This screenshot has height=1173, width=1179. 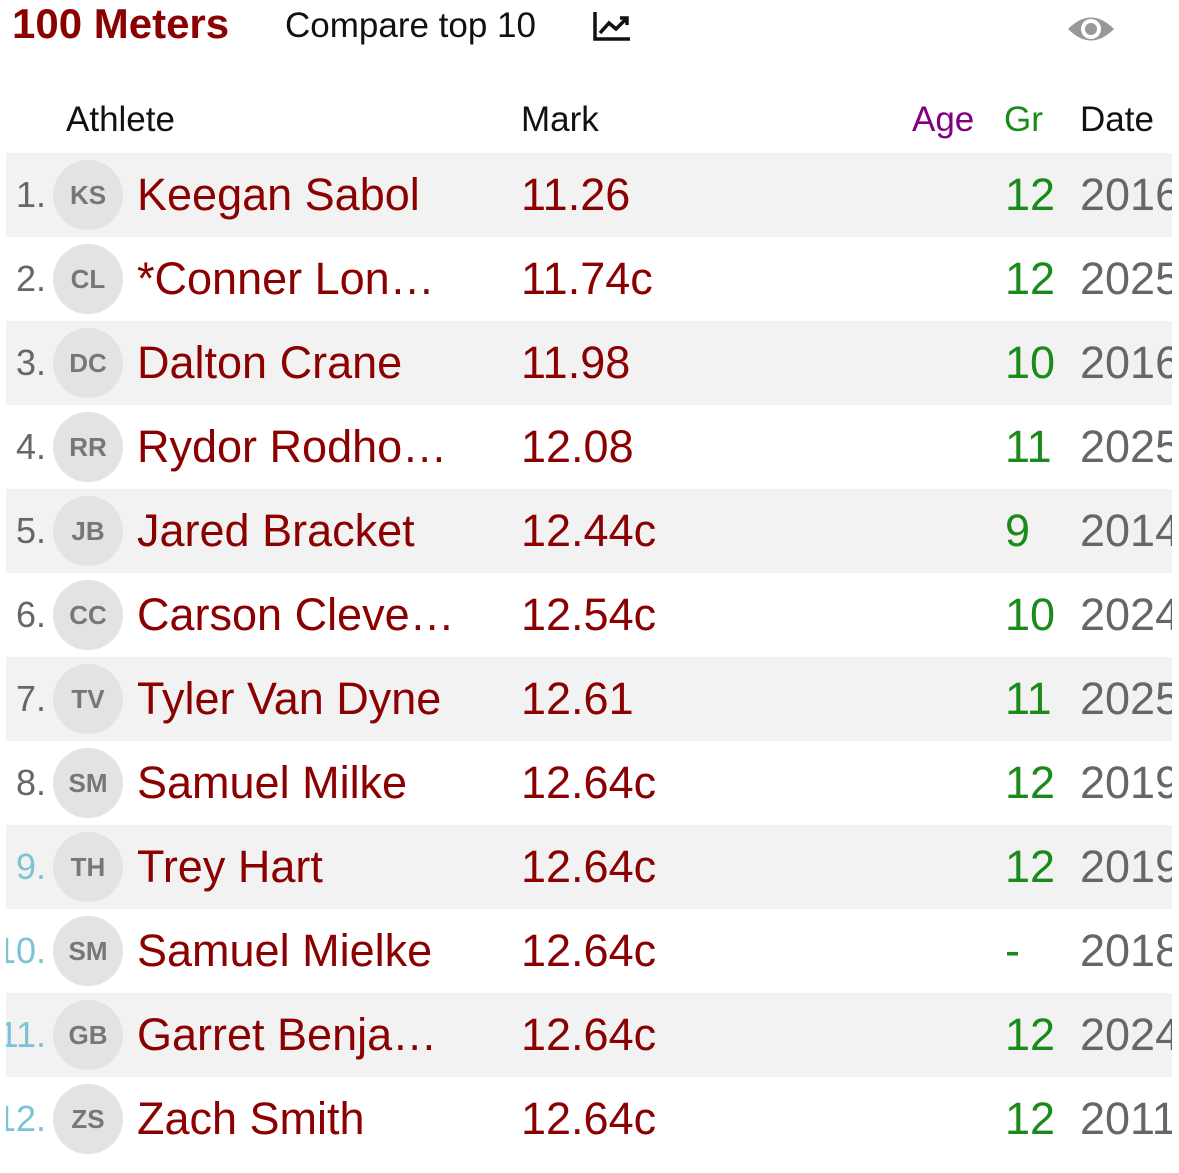 I want to click on mark: 12.44c, so click(x=589, y=530).